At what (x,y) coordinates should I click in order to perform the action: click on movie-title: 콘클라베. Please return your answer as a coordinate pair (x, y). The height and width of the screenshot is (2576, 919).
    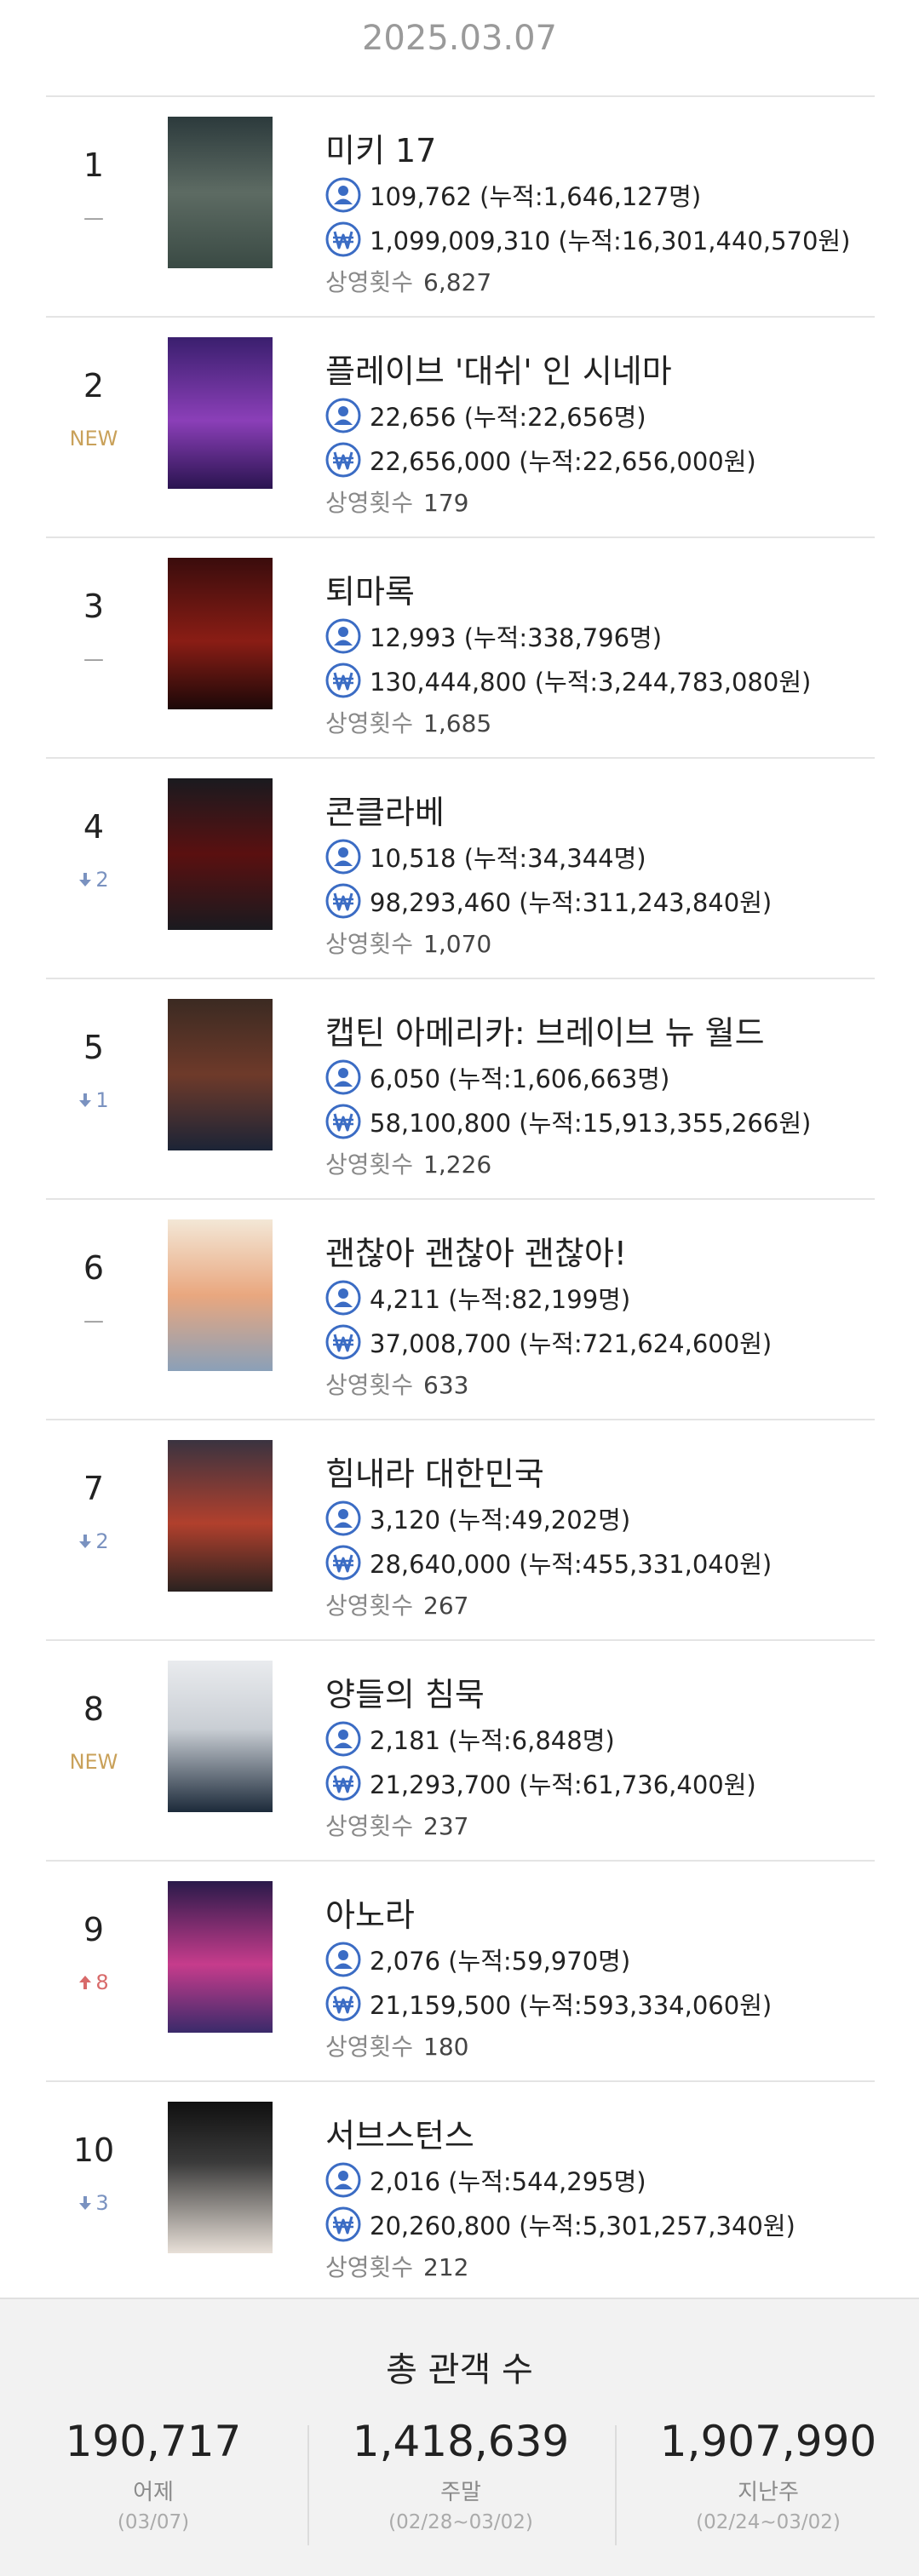
    Looking at the image, I should click on (385, 812).